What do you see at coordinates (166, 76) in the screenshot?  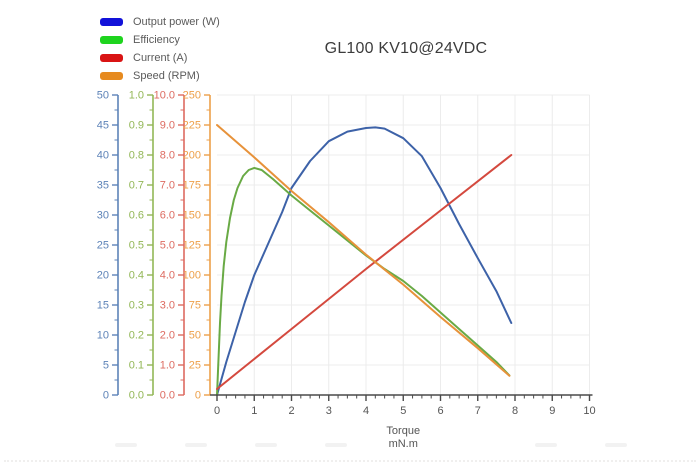 I see `legend-label-speed: Speed (RPM)` at bounding box center [166, 76].